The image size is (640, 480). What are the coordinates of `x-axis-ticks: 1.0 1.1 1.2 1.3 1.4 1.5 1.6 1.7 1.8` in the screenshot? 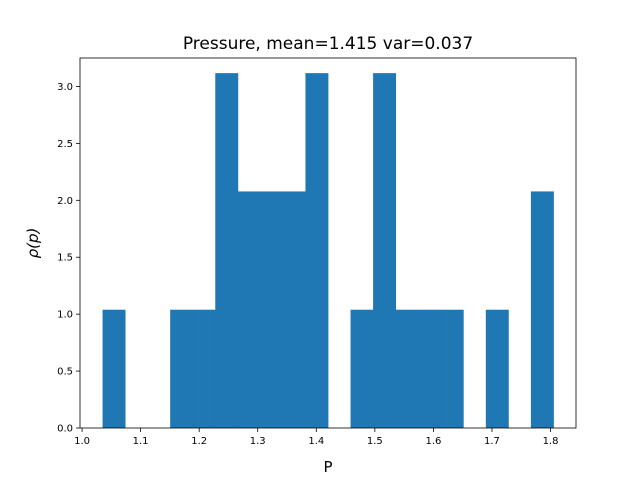 It's located at (316, 437).